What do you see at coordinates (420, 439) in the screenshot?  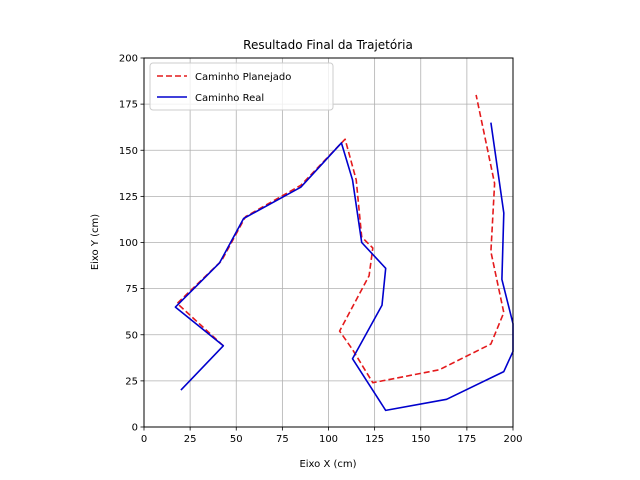 I see `x-tick-label: 150` at bounding box center [420, 439].